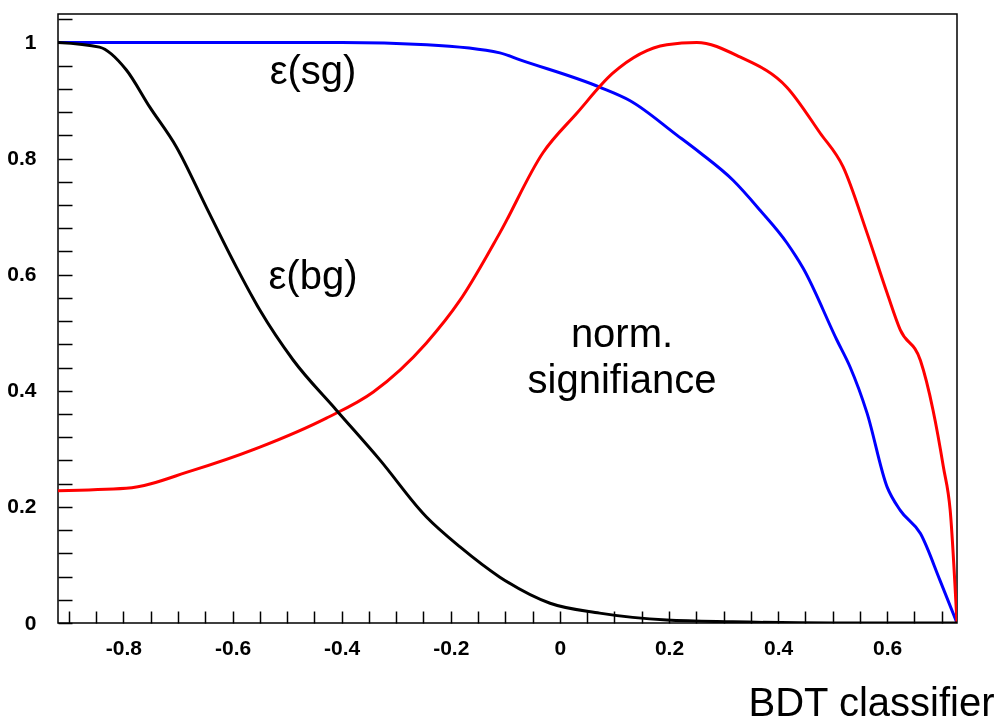 This screenshot has height=724, width=1001. I want to click on x-axis-title: BDT classifier, so click(871, 701).